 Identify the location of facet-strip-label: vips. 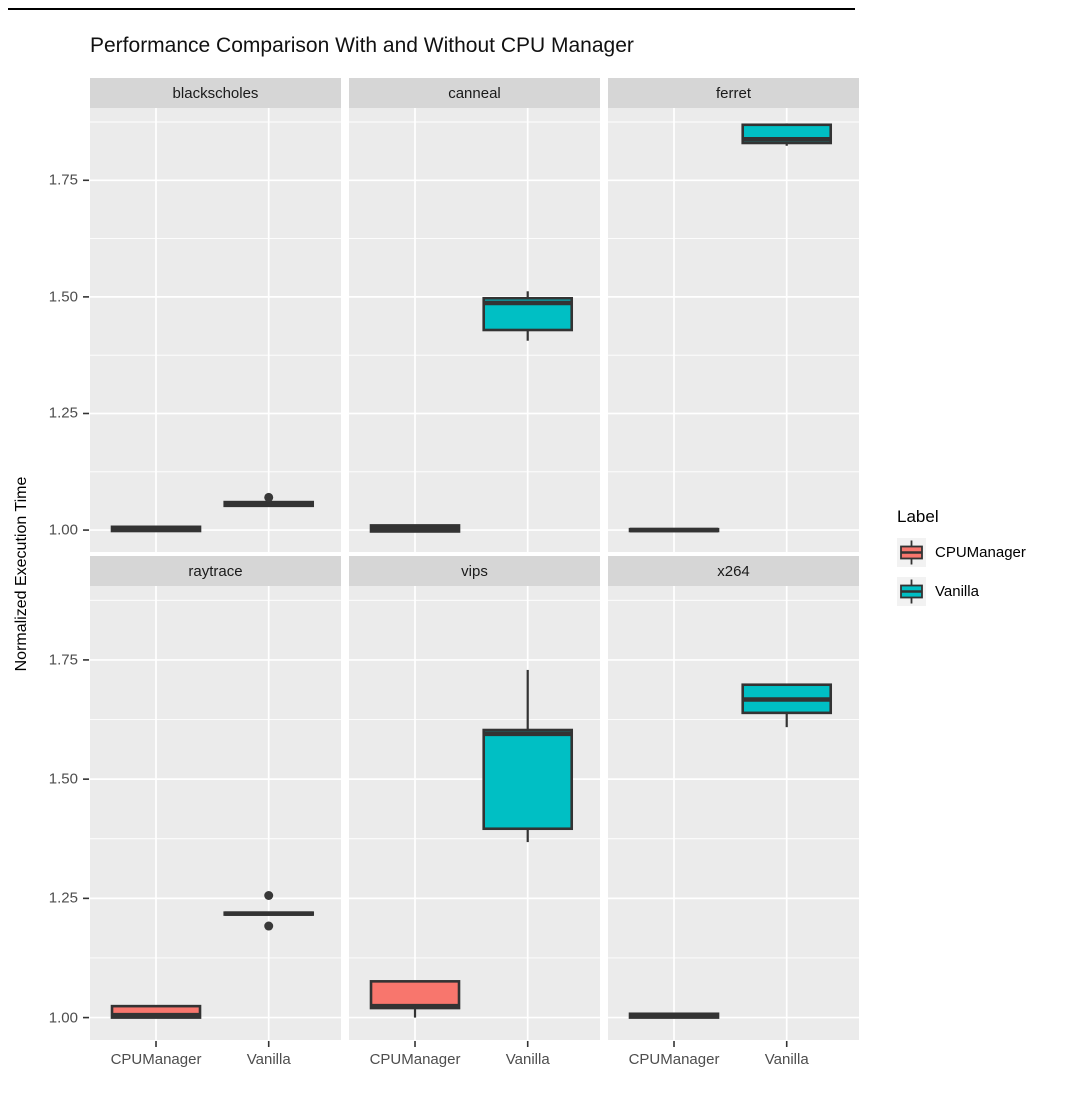
(474, 571).